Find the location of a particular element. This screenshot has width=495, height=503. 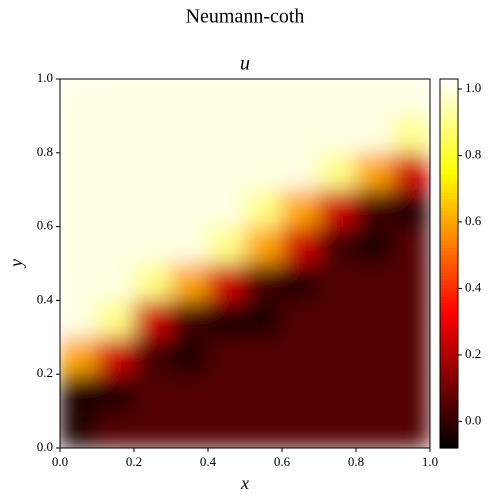

colorbar-tick-label: 0.2 is located at coordinates (473, 353).